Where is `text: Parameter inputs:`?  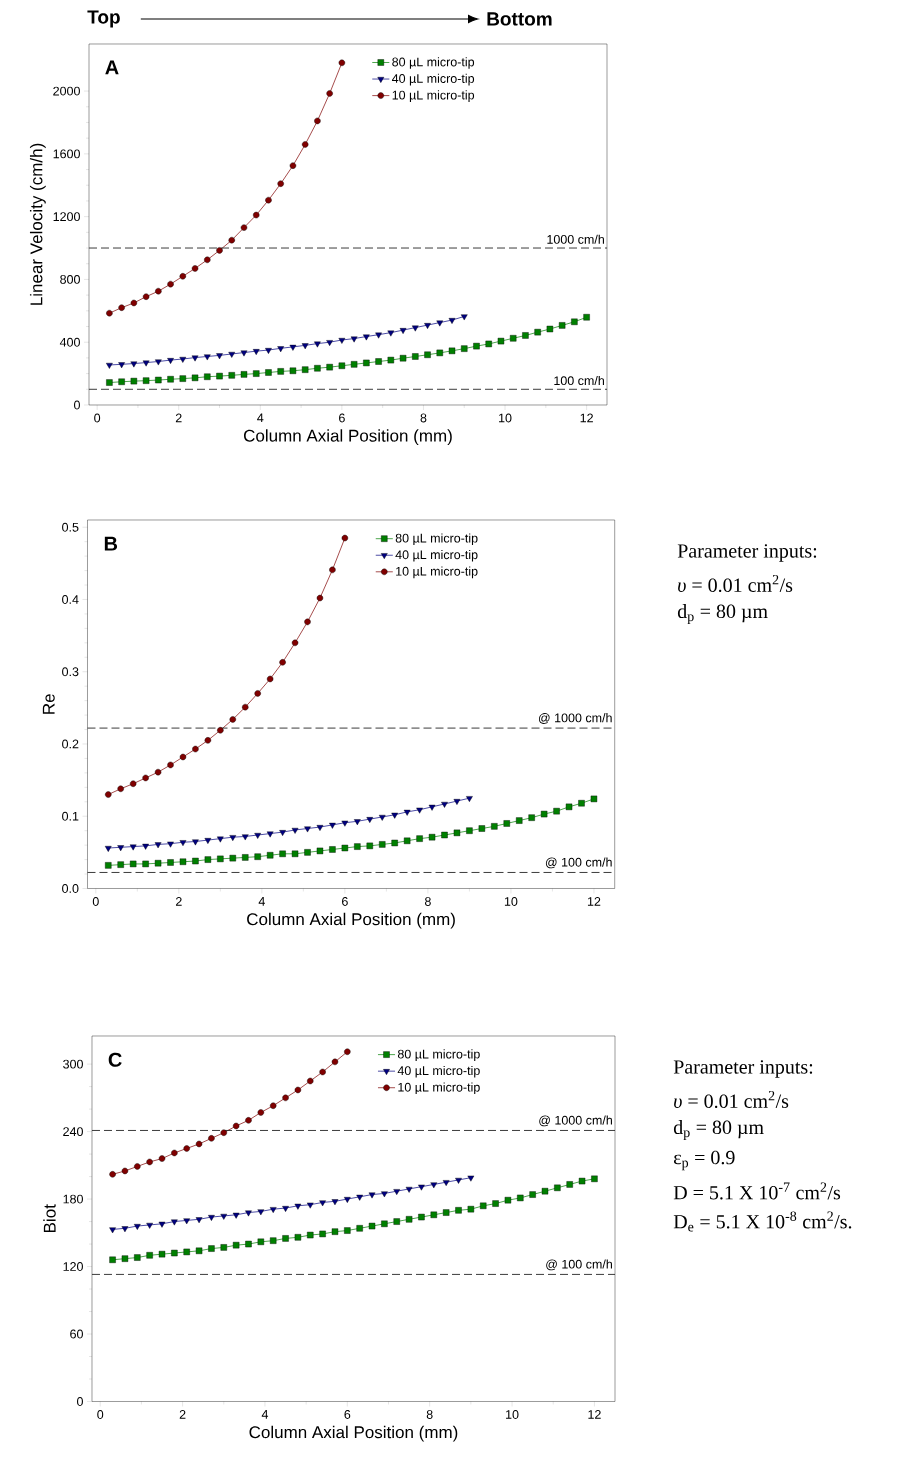 text: Parameter inputs: is located at coordinates (743, 1069).